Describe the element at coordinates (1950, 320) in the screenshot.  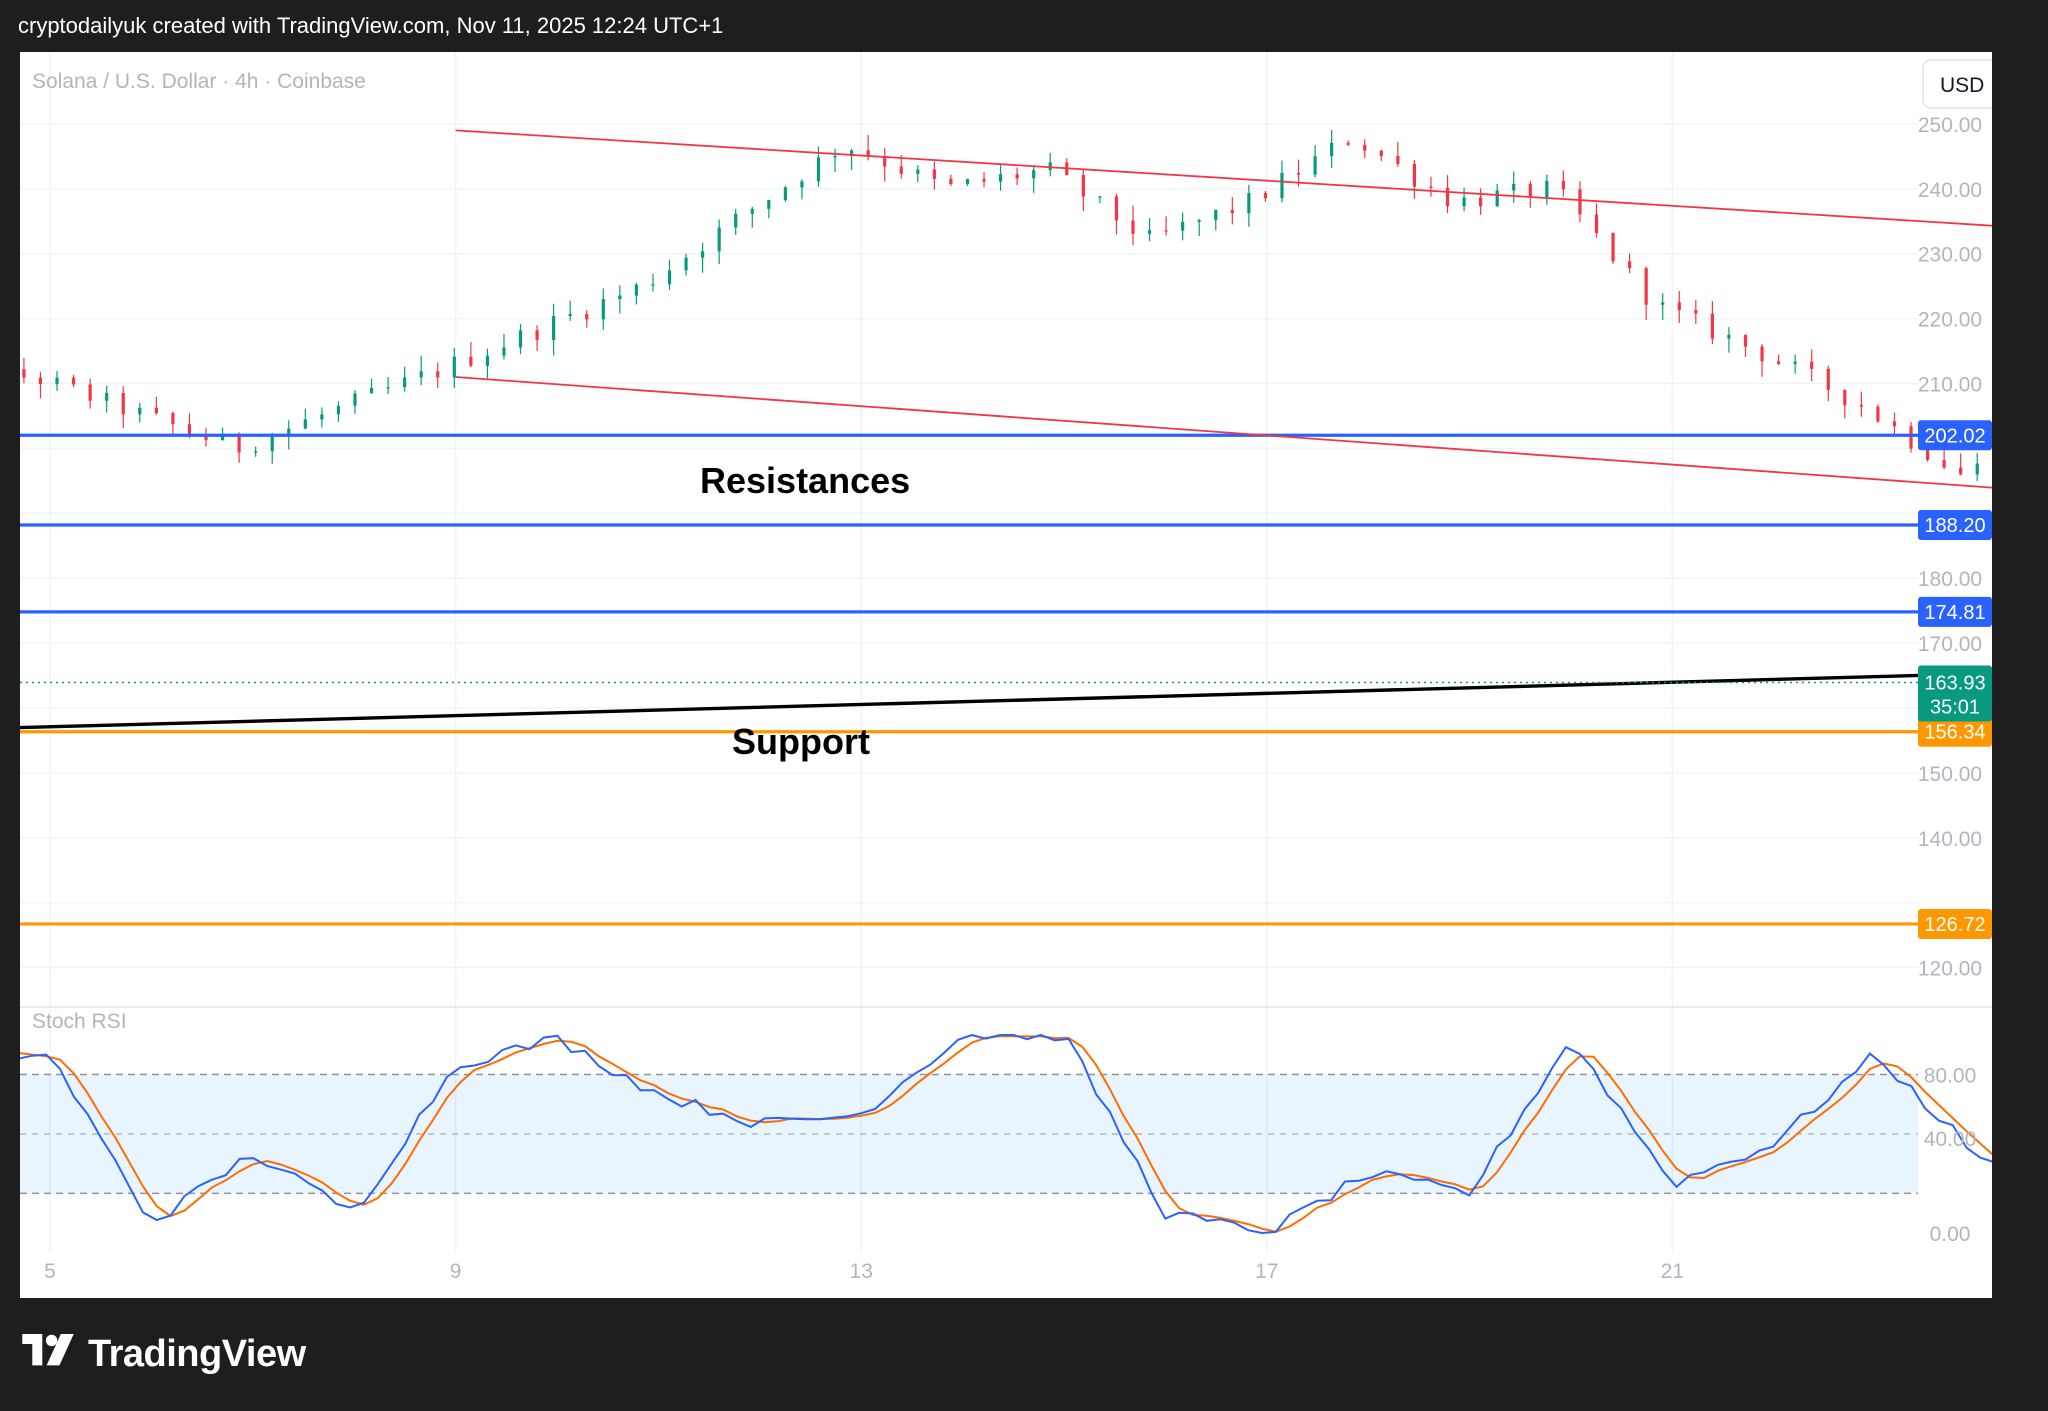
I see `price-tick-3: 220.00` at that location.